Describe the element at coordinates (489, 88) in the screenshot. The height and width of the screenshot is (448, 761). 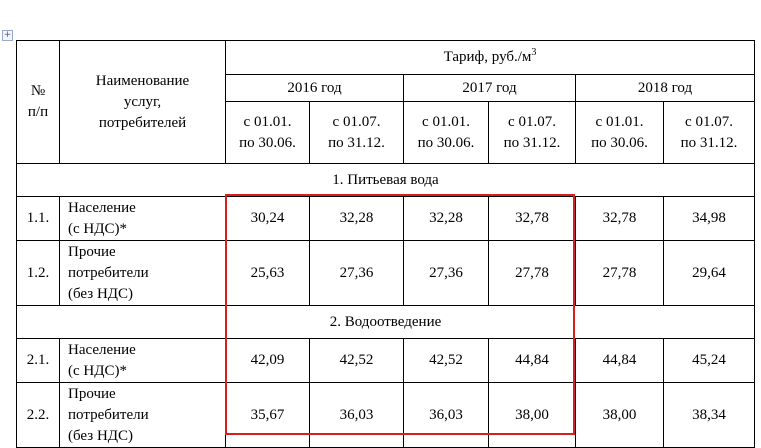
I see `year-header-2017: 2017 год` at that location.